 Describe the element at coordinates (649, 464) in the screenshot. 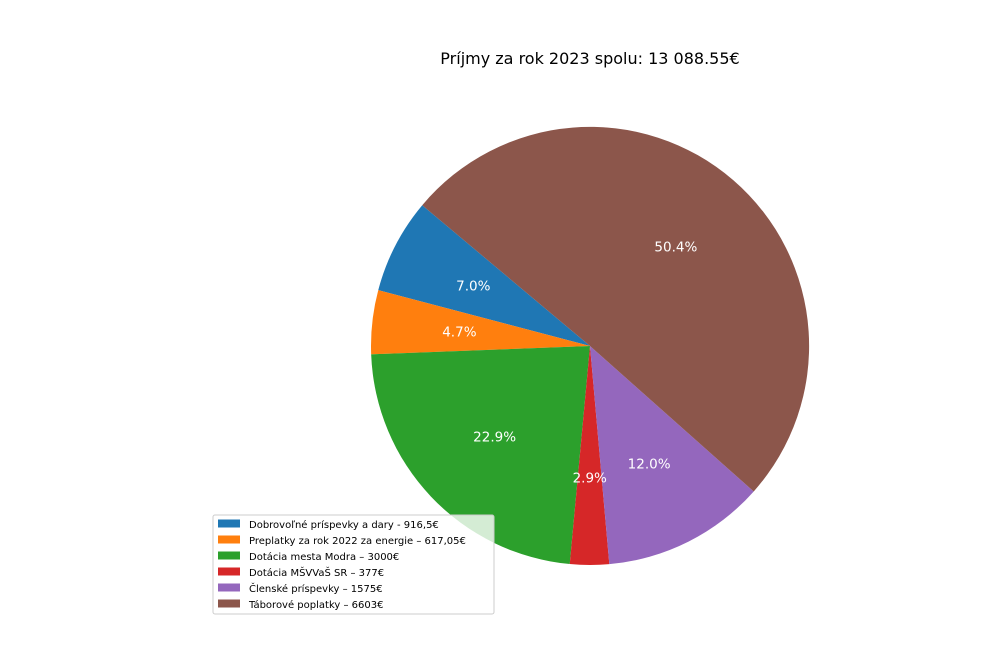

I see `slice-percent-label-5: 12.0%` at that location.